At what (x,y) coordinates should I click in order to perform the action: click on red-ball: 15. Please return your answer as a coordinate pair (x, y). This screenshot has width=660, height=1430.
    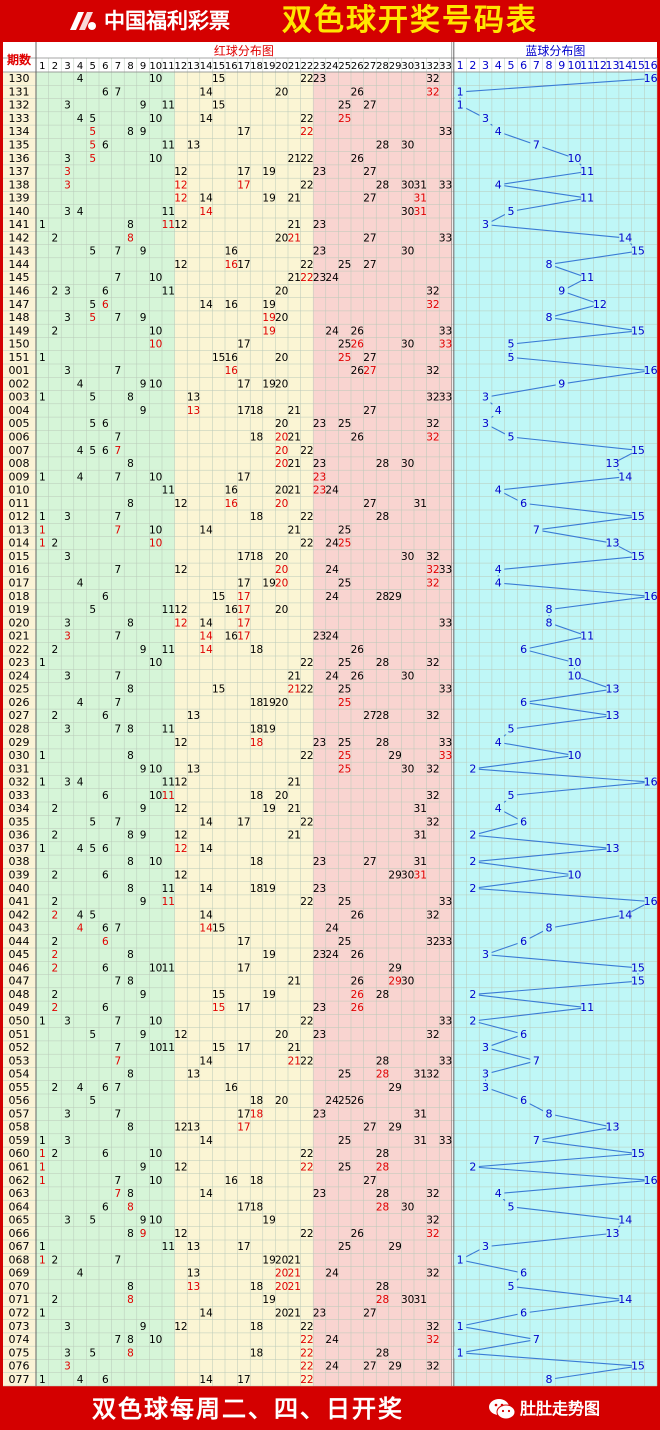
    Looking at the image, I should click on (218, 929).